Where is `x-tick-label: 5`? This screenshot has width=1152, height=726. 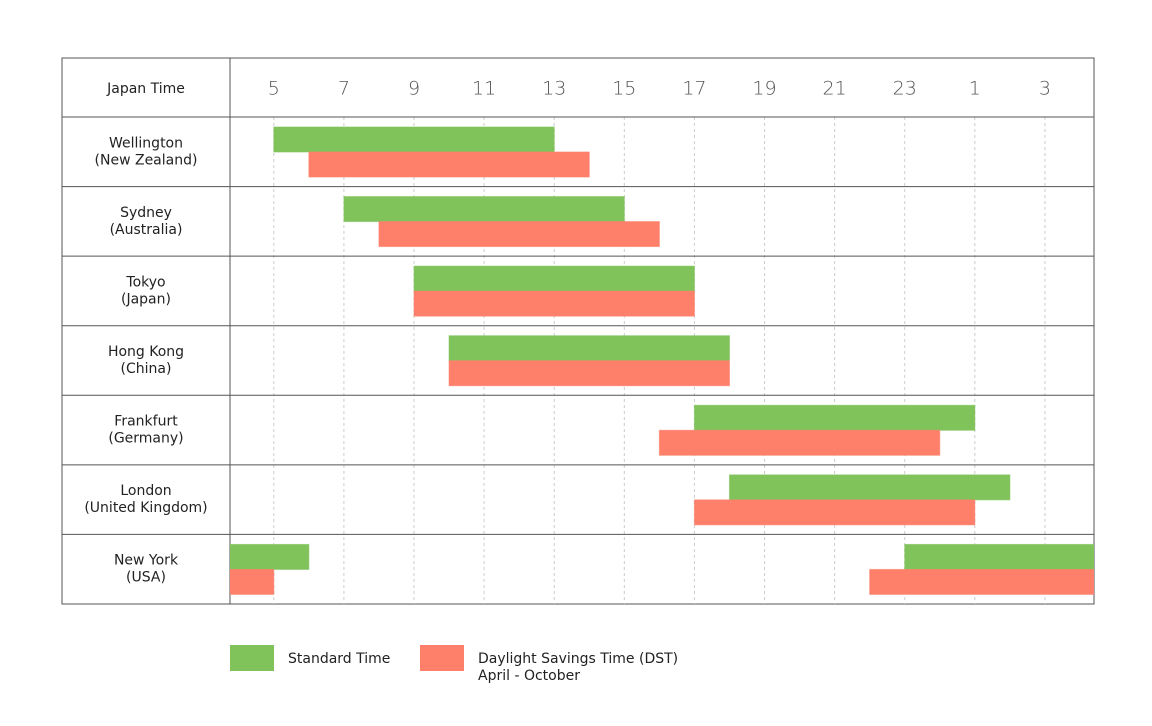 x-tick-label: 5 is located at coordinates (274, 89).